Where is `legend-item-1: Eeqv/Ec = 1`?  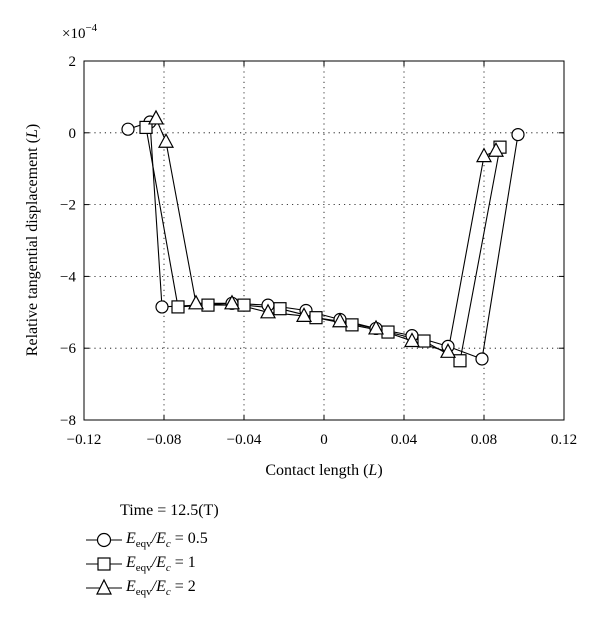 legend-item-1: Eeqv/Ec = 1 is located at coordinates (234, 564).